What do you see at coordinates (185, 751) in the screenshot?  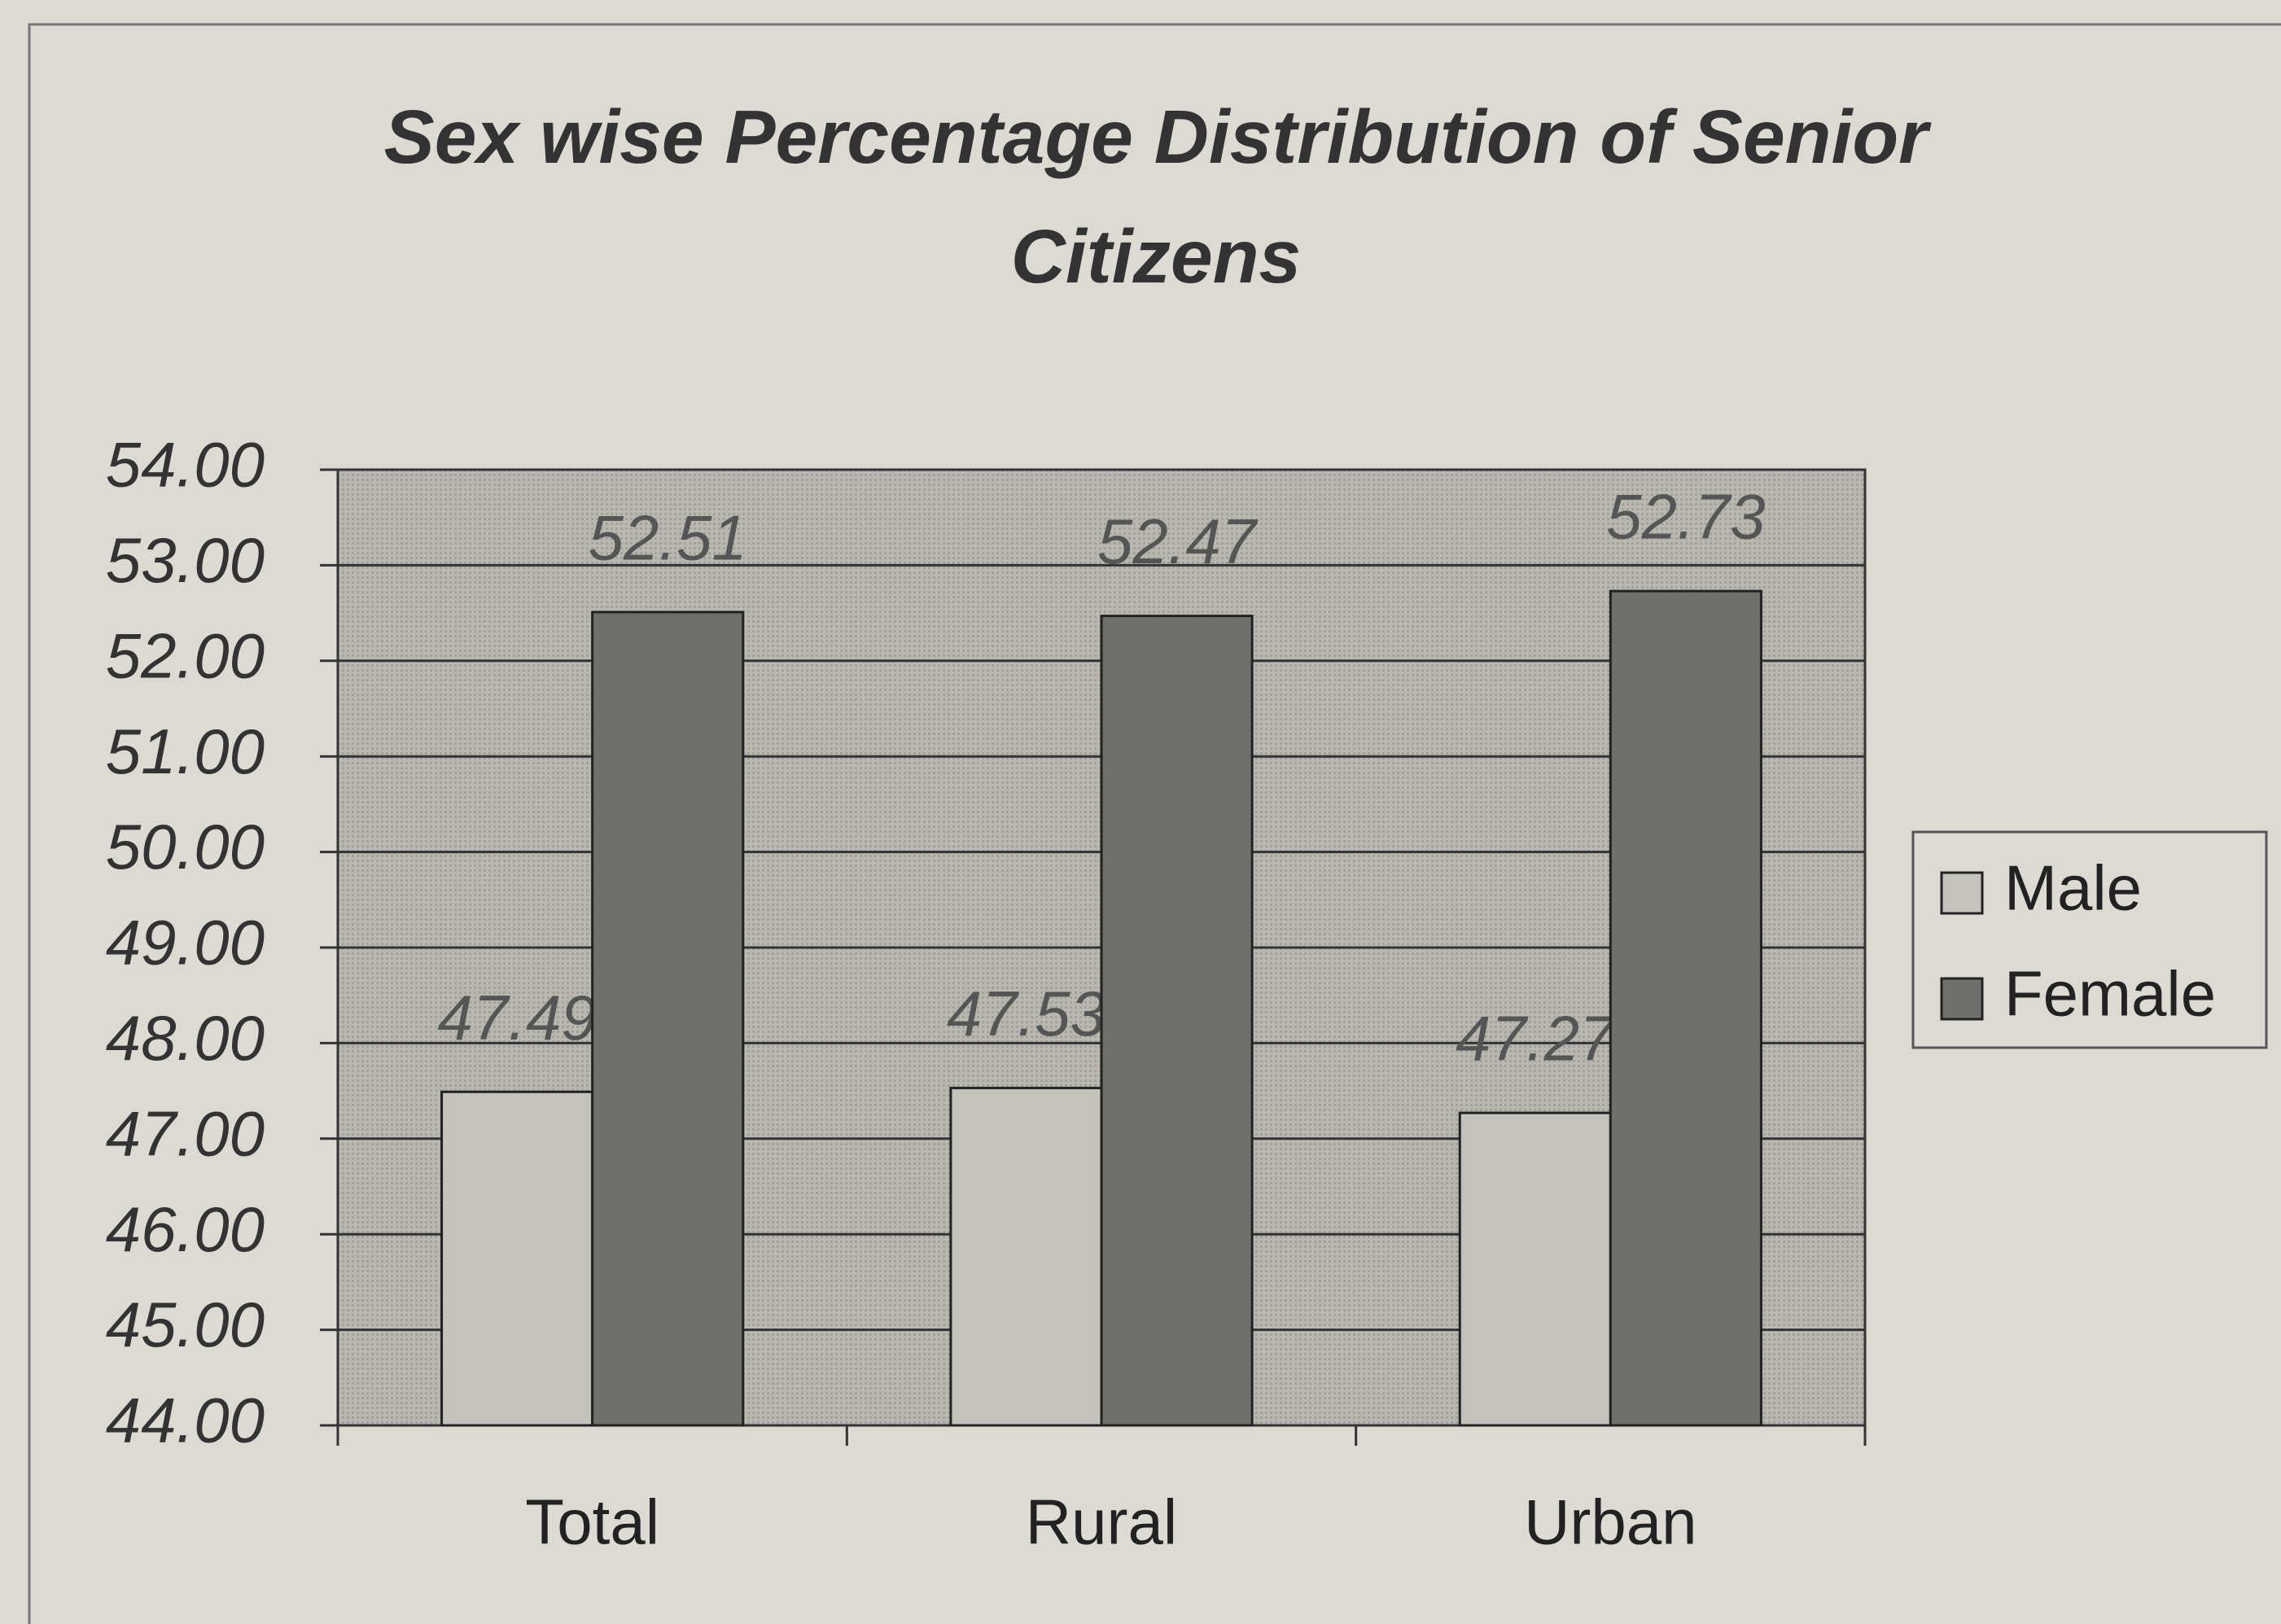 I see `y-tick-label: 51.00` at bounding box center [185, 751].